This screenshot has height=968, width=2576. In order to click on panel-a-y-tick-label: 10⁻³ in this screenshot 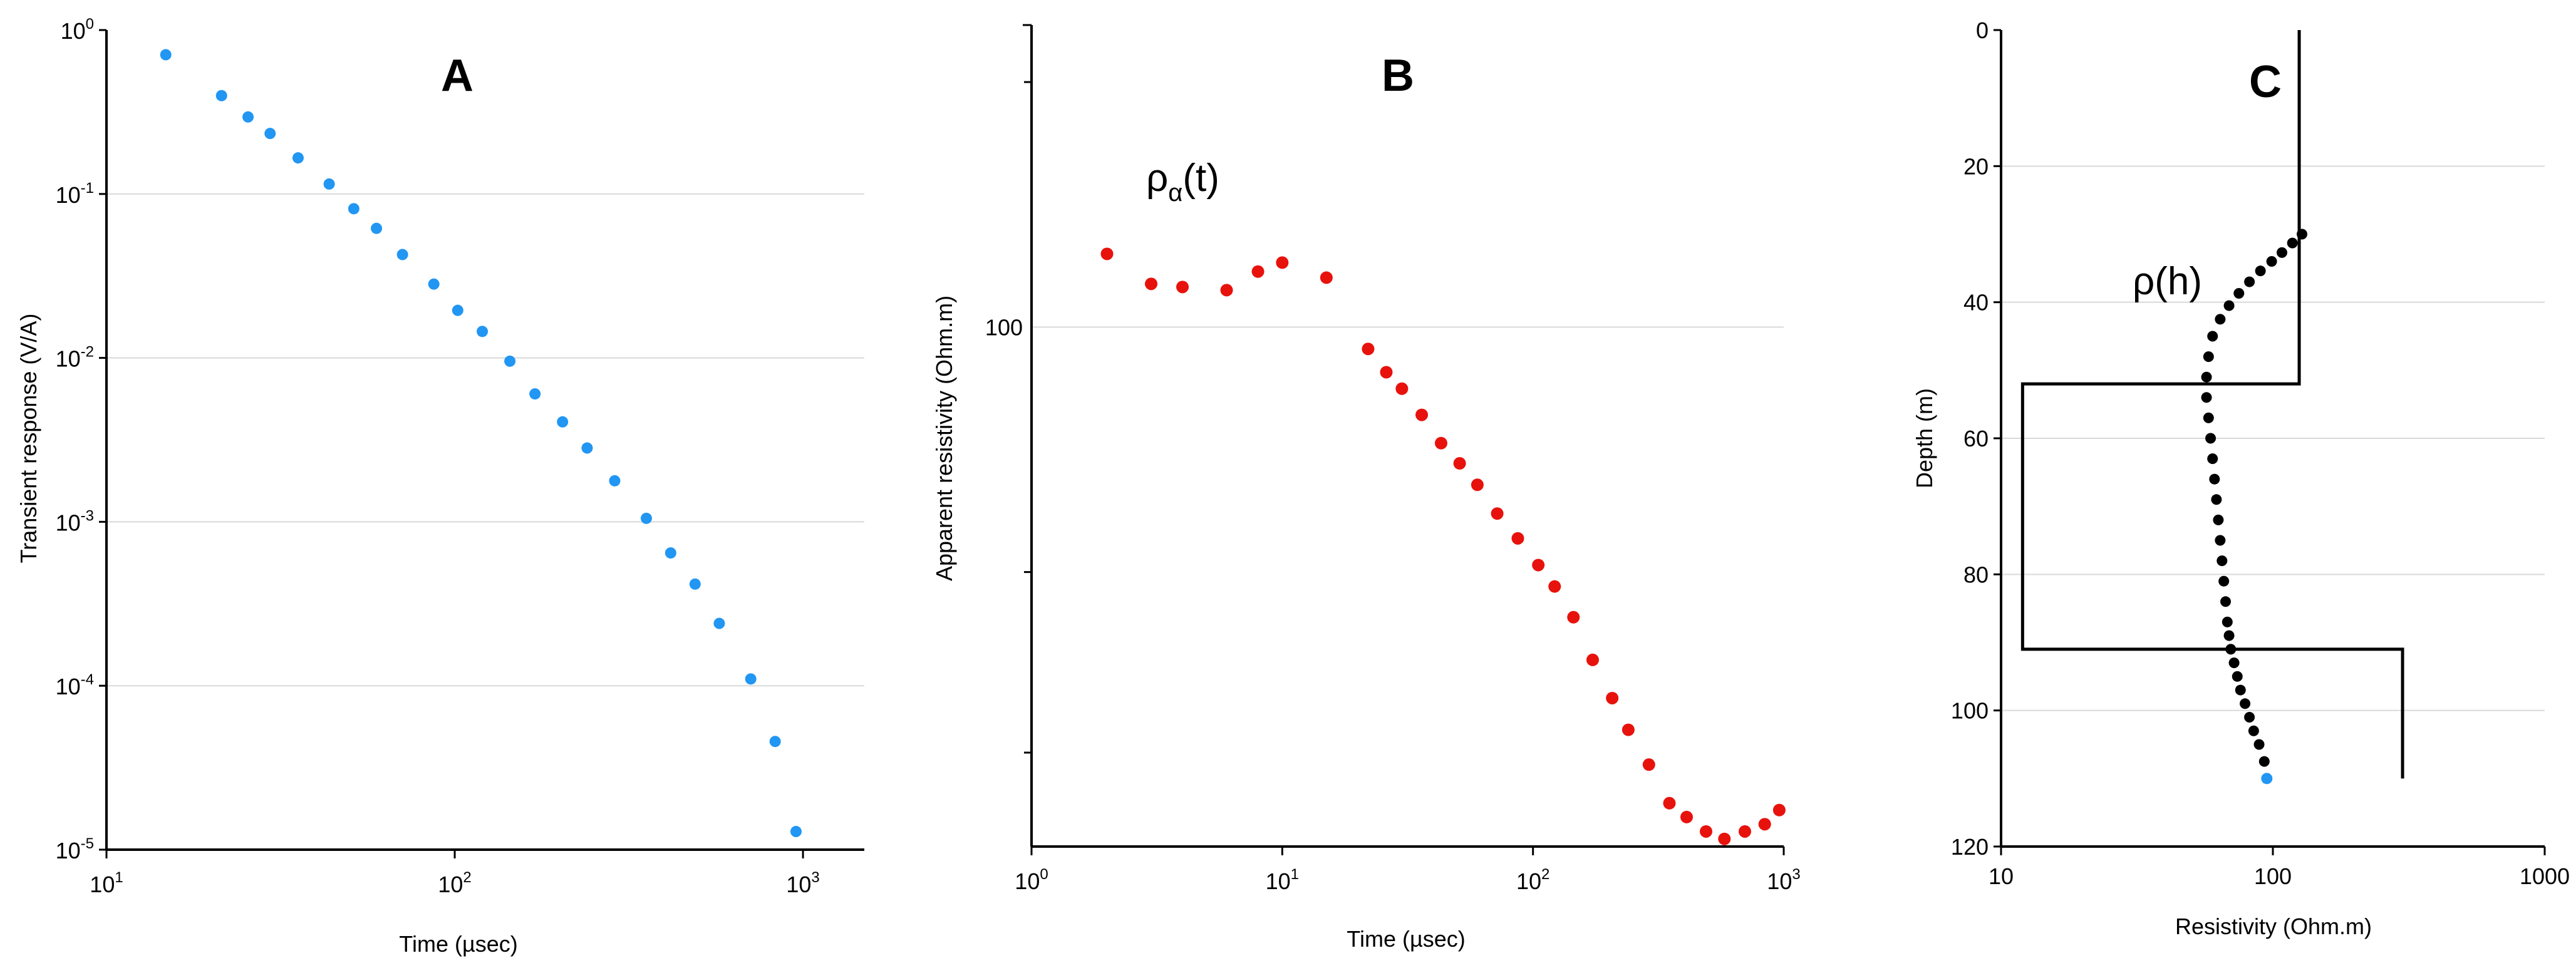, I will do `click(75, 521)`.